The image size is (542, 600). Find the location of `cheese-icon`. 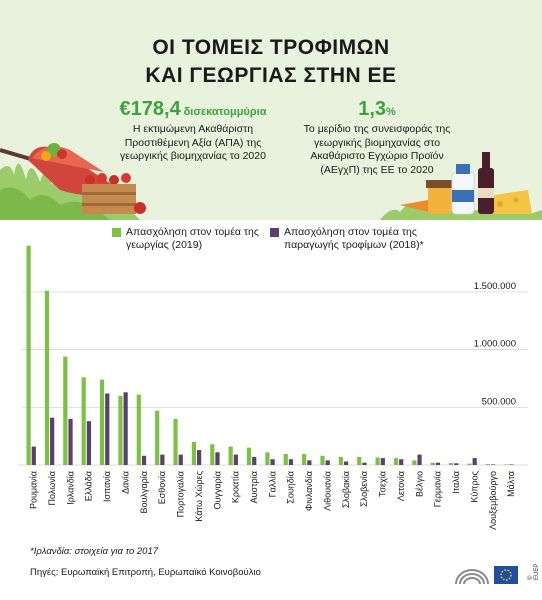

cheese-icon is located at coordinates (510, 202).